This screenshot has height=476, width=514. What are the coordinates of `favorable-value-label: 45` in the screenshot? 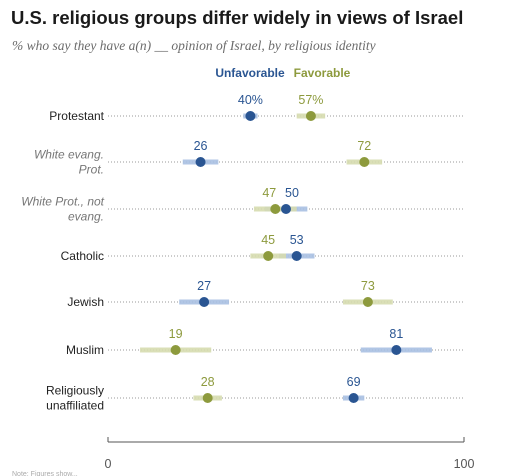 It's located at (268, 240).